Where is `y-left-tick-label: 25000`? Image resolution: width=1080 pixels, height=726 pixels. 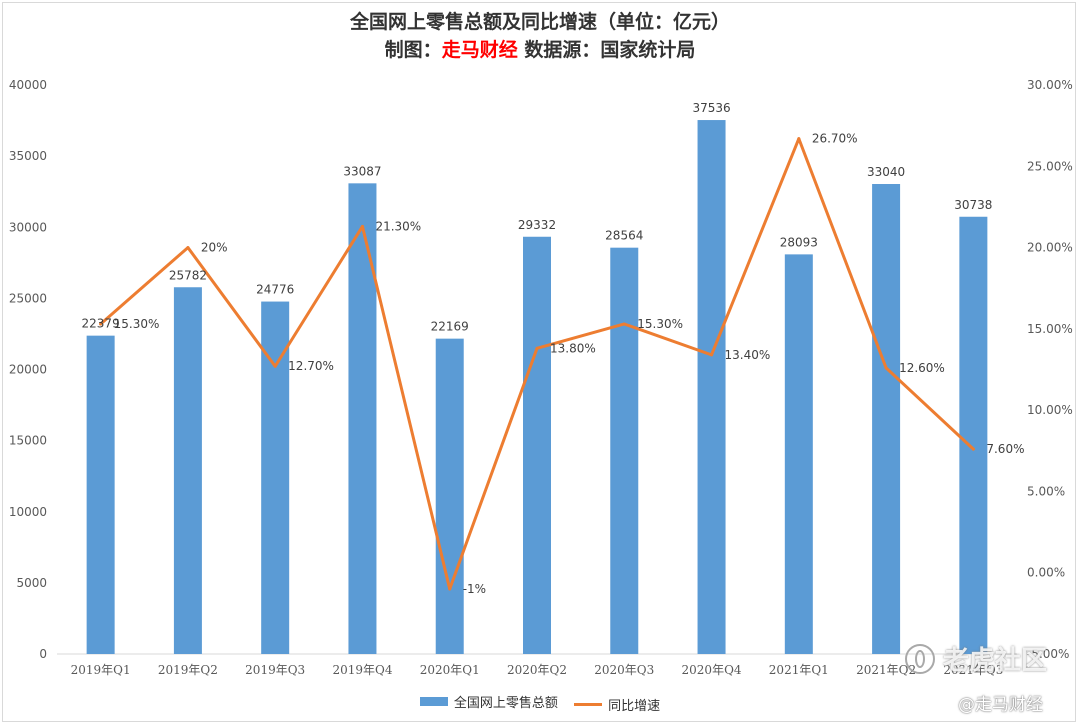 y-left-tick-label: 25000 is located at coordinates (28, 298).